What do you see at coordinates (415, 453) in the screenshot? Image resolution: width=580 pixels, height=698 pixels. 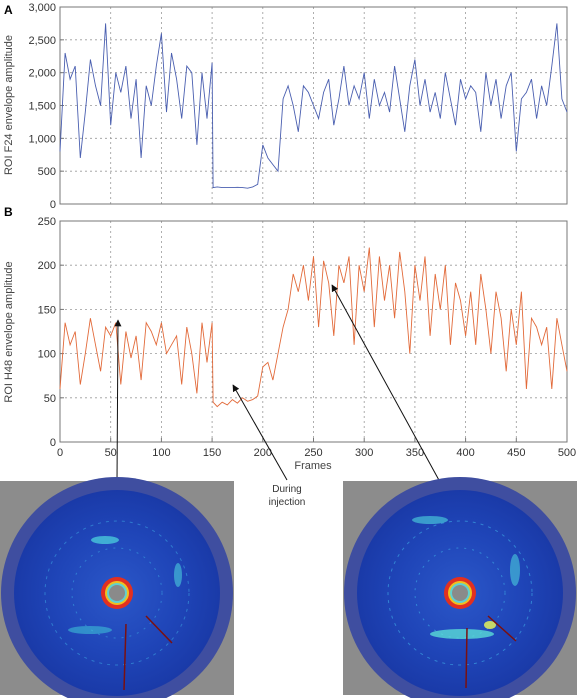 I see `b-xtick-label: 350` at bounding box center [415, 453].